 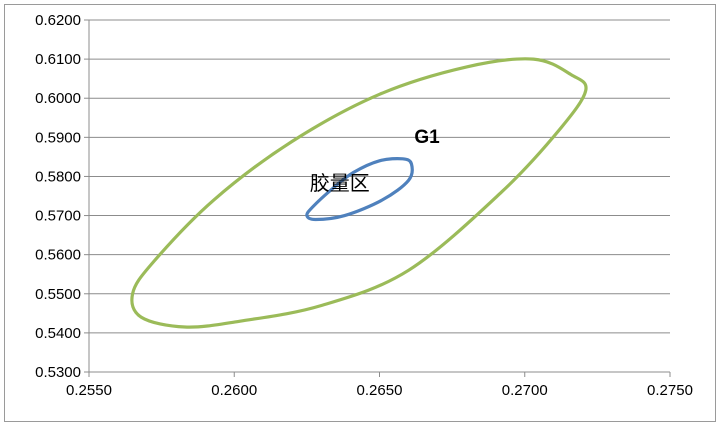 What do you see at coordinates (58, 333) in the screenshot?
I see `y-tick-label: 0.5400` at bounding box center [58, 333].